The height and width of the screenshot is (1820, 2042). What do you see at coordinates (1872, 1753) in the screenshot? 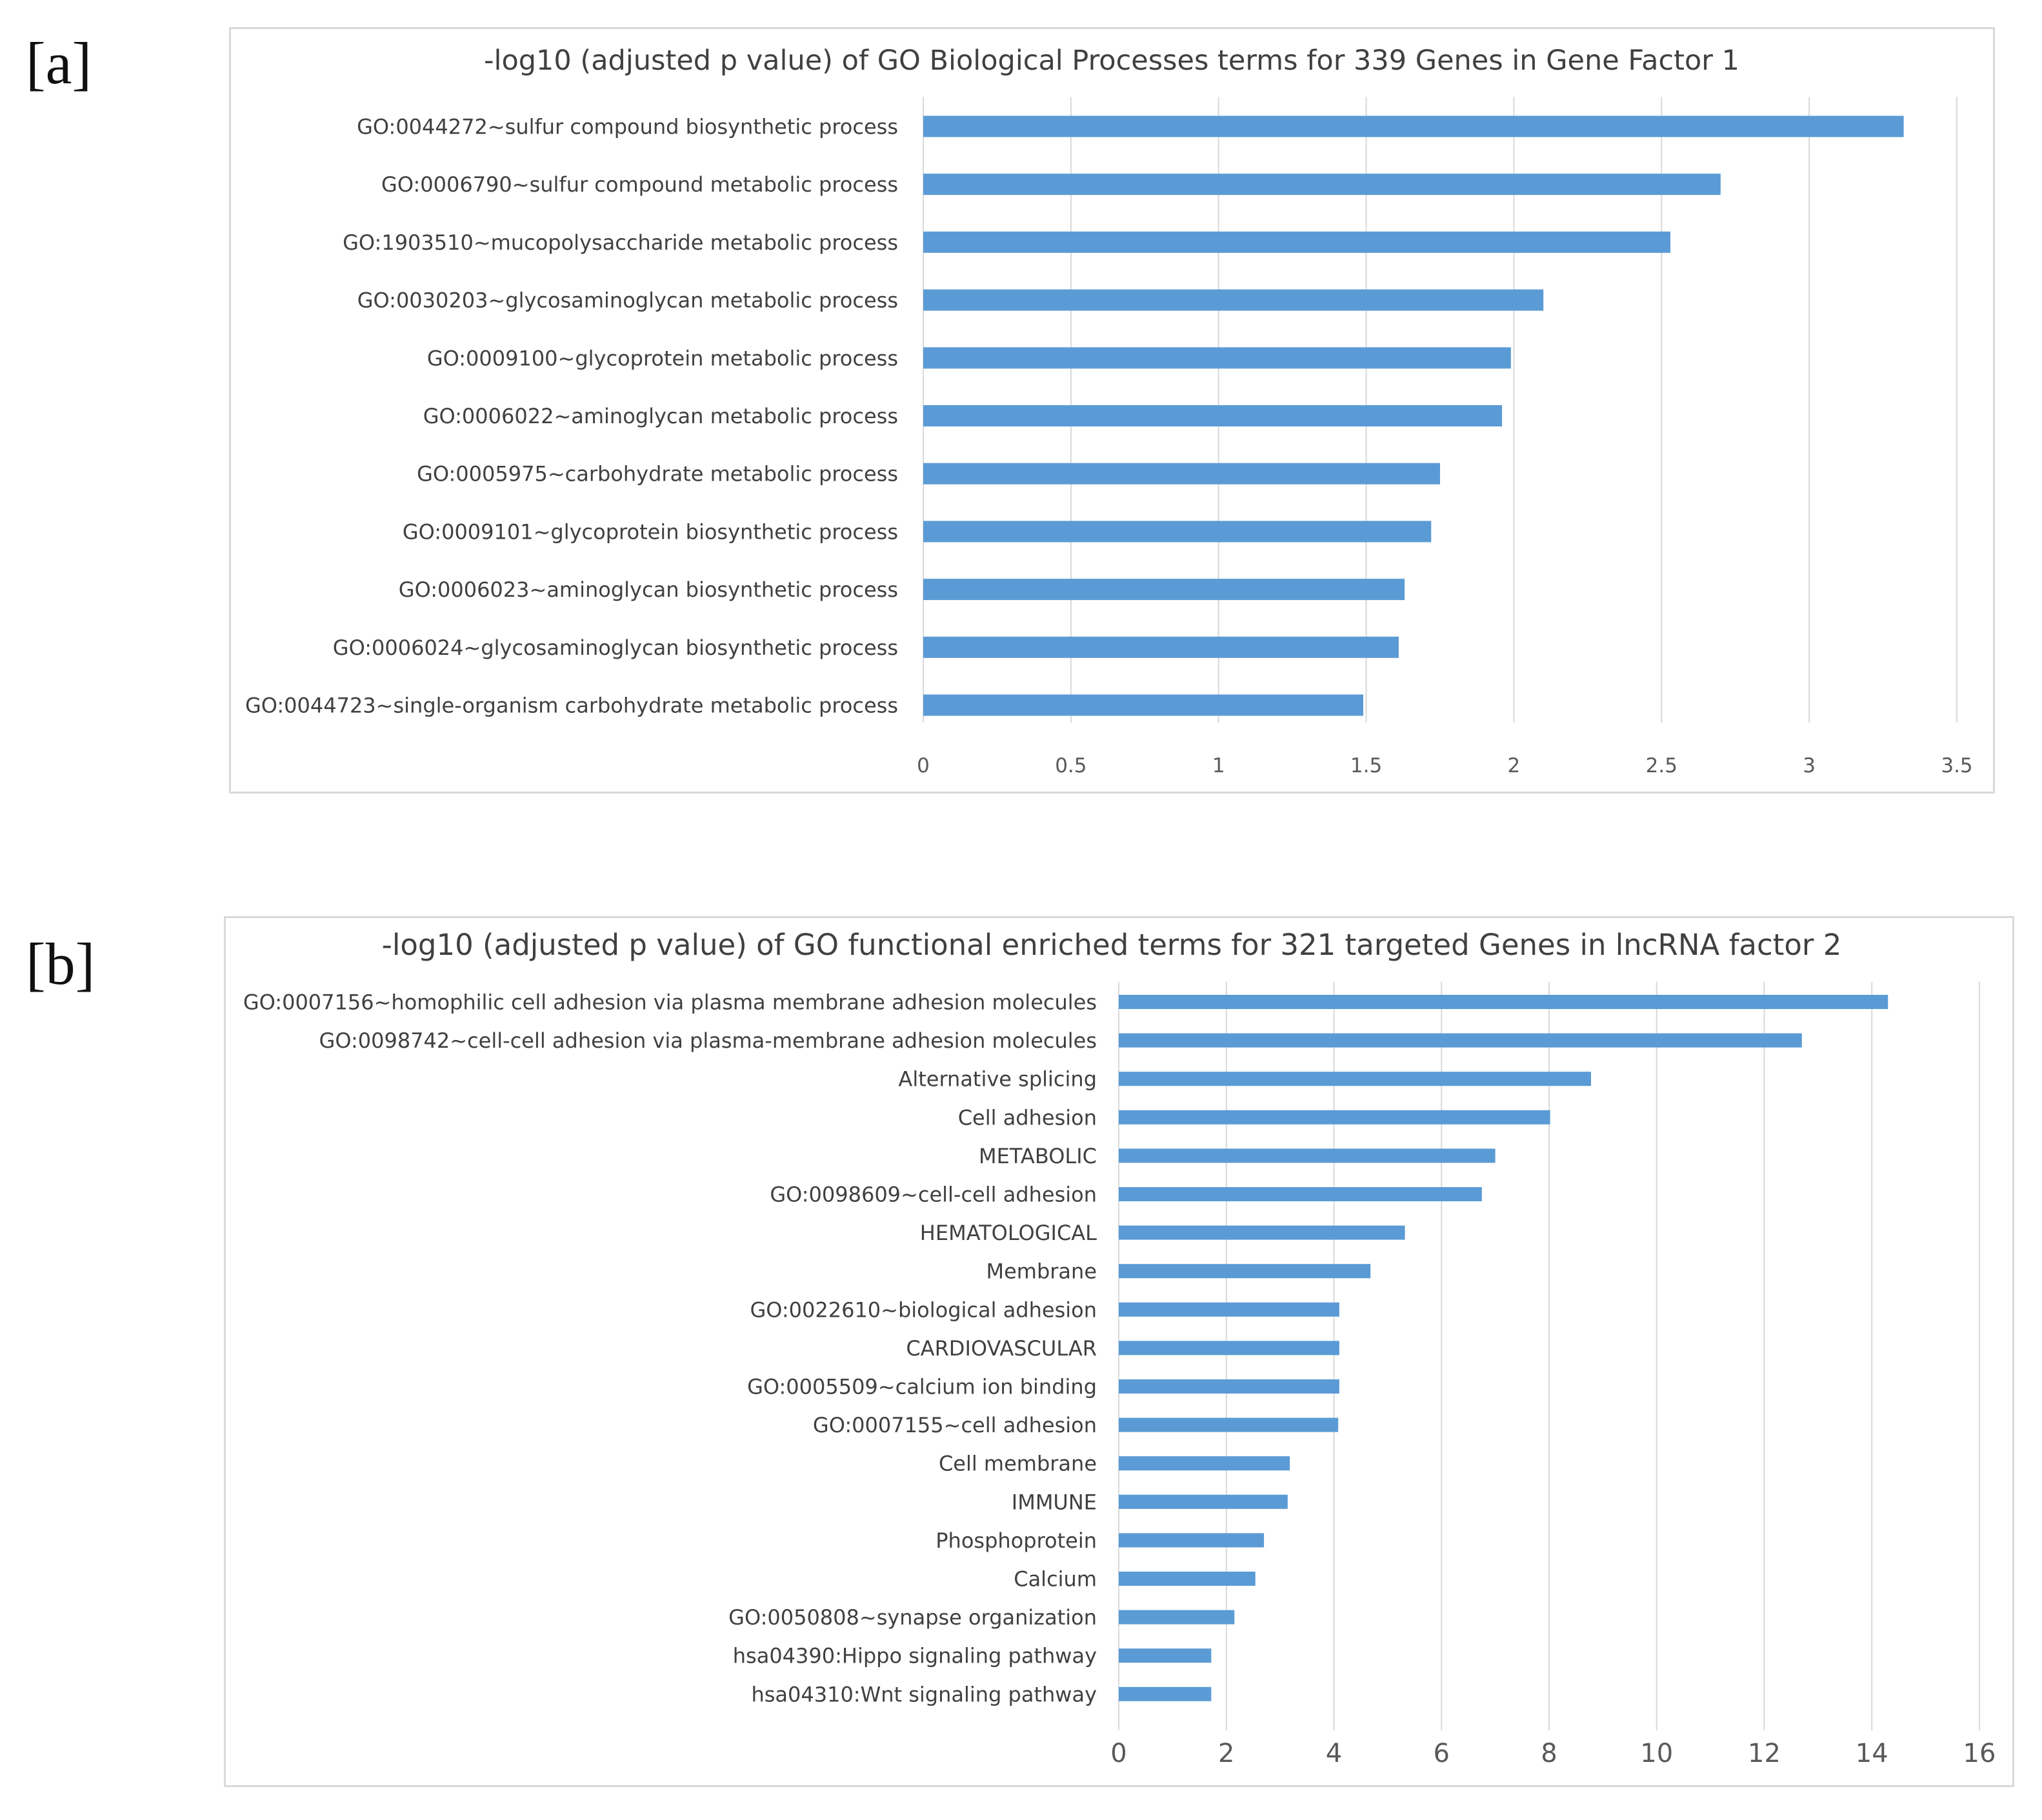
I see `x-tick-label: 14` at bounding box center [1872, 1753].